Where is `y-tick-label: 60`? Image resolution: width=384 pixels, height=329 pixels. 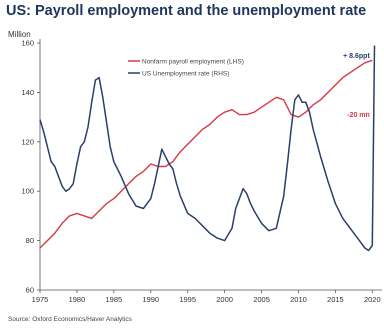
y-tick-label: 60 is located at coordinates (30, 290).